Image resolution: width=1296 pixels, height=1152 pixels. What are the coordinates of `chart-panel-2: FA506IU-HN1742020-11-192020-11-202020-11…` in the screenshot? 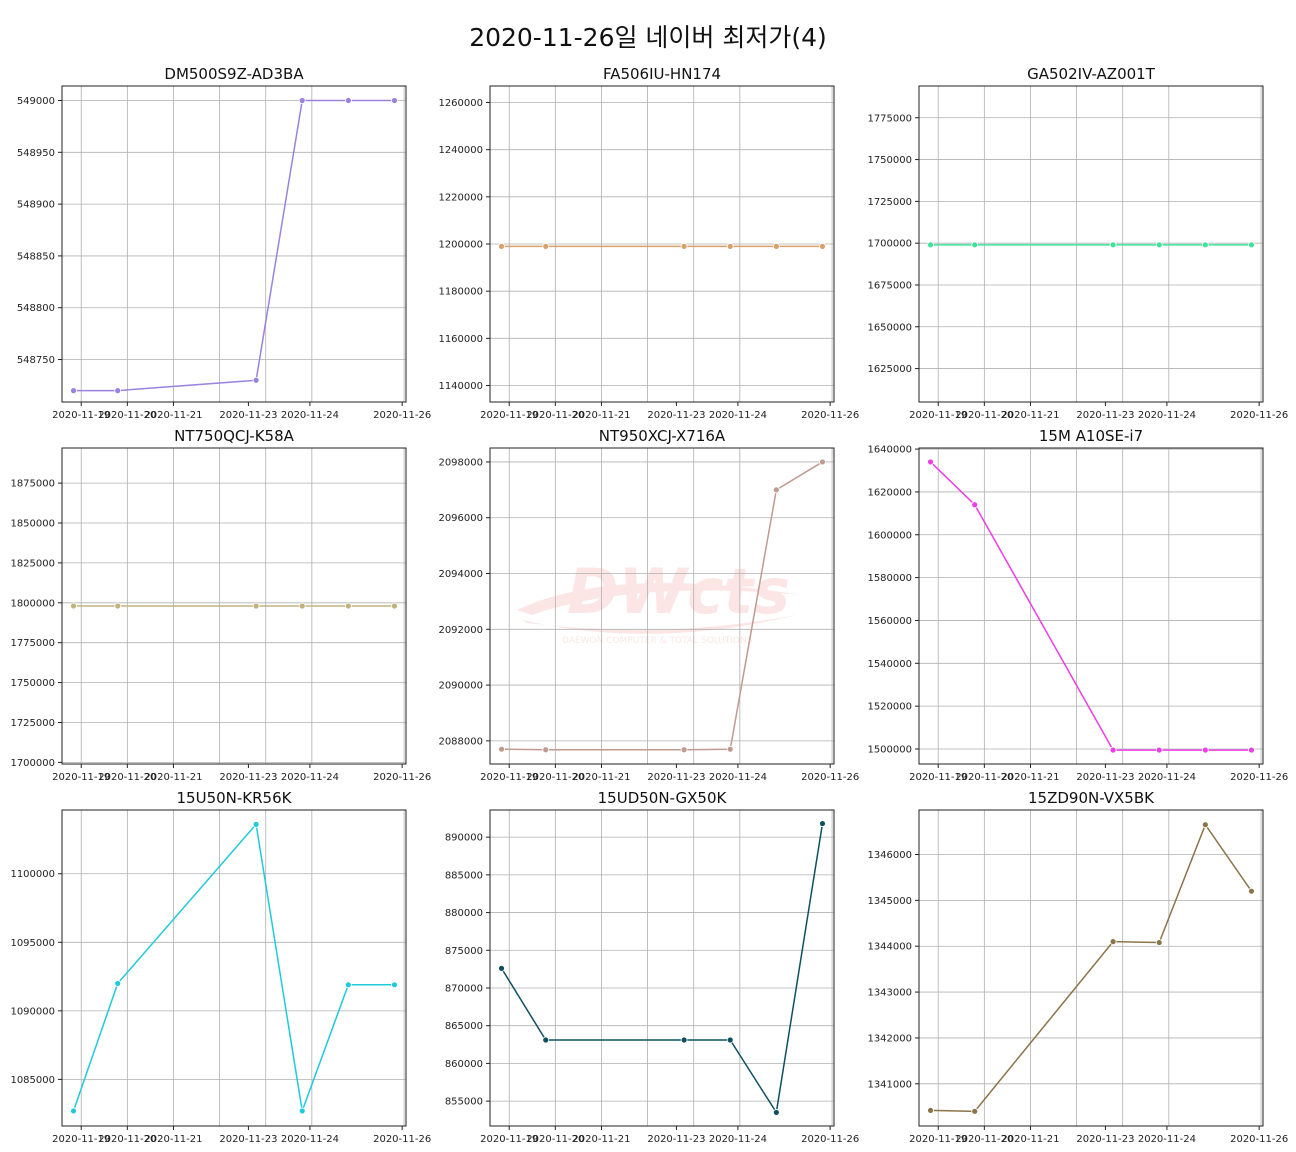 It's located at (648, 243).